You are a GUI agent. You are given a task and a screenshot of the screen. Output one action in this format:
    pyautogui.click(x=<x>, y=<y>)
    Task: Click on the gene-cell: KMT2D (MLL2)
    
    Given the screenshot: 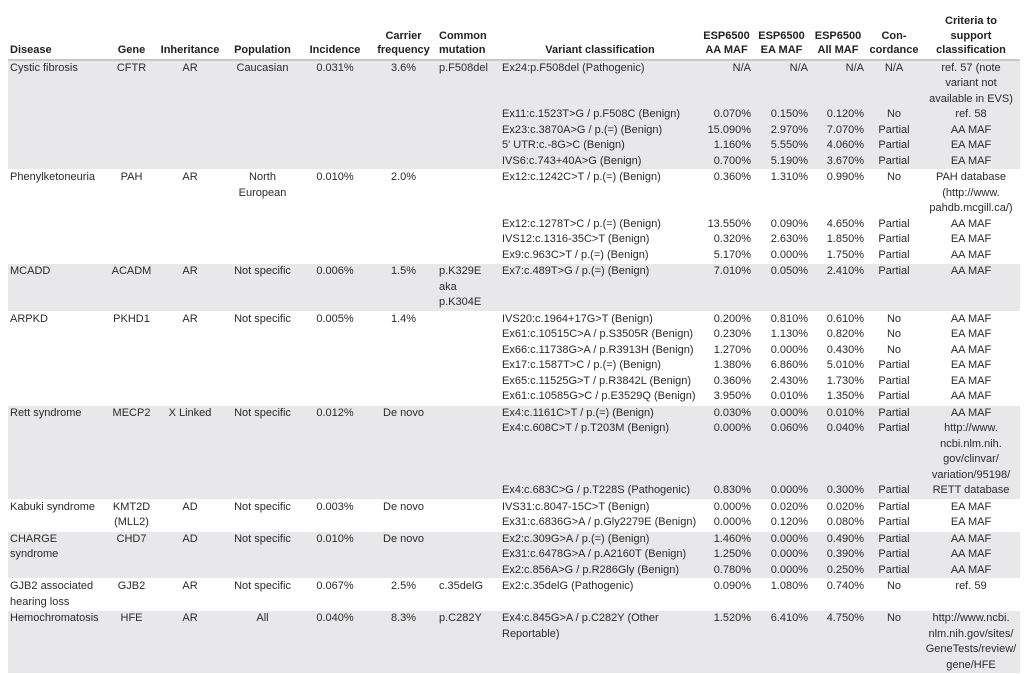 What is the action you would take?
    pyautogui.click(x=131, y=515)
    